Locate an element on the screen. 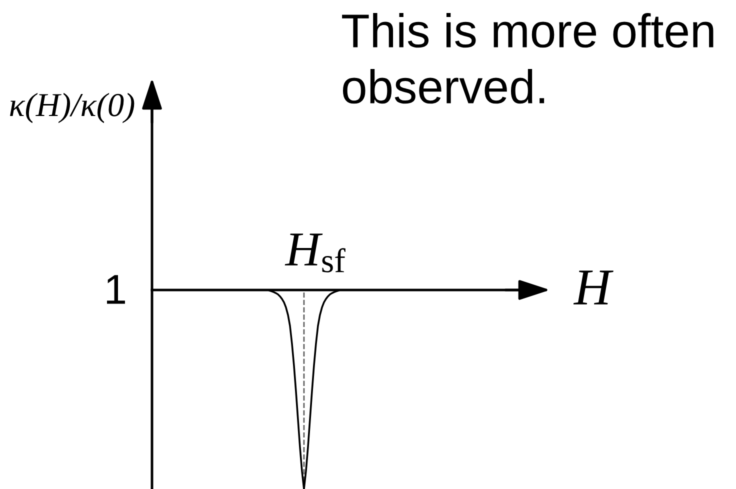  x-axis-title: H is located at coordinates (593, 287).